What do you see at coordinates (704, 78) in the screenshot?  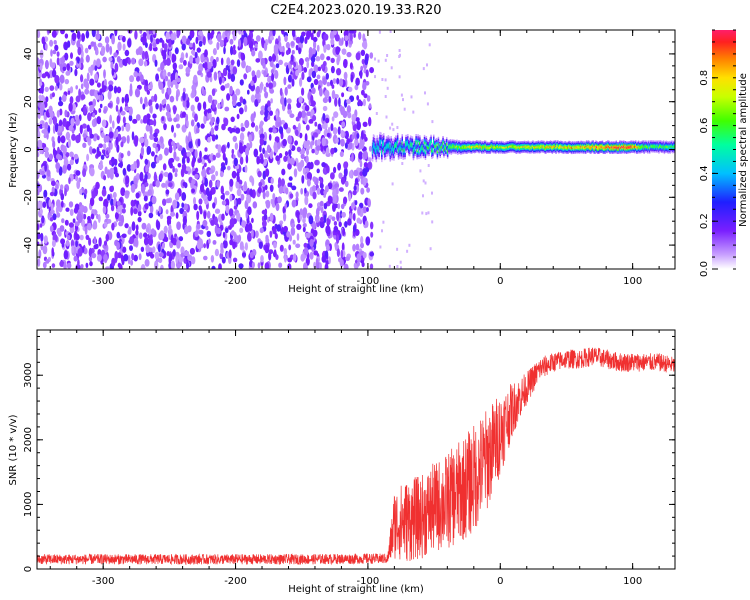 I see `colorbar-tick-label: 0.8` at bounding box center [704, 78].